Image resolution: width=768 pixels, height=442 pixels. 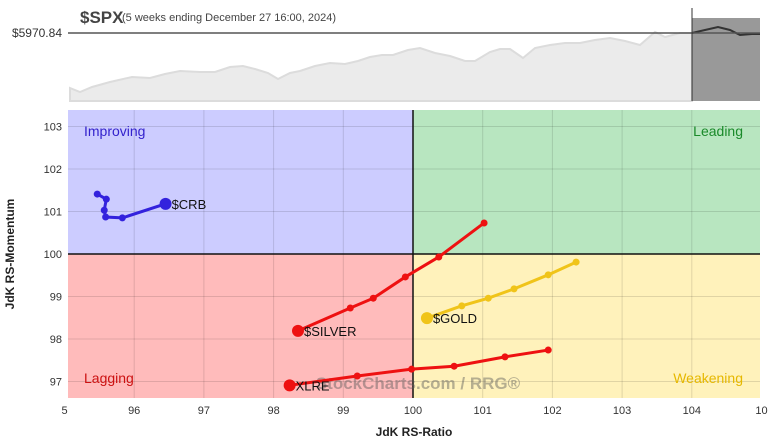 I want to click on series-label: $CRB, so click(x=189, y=204).